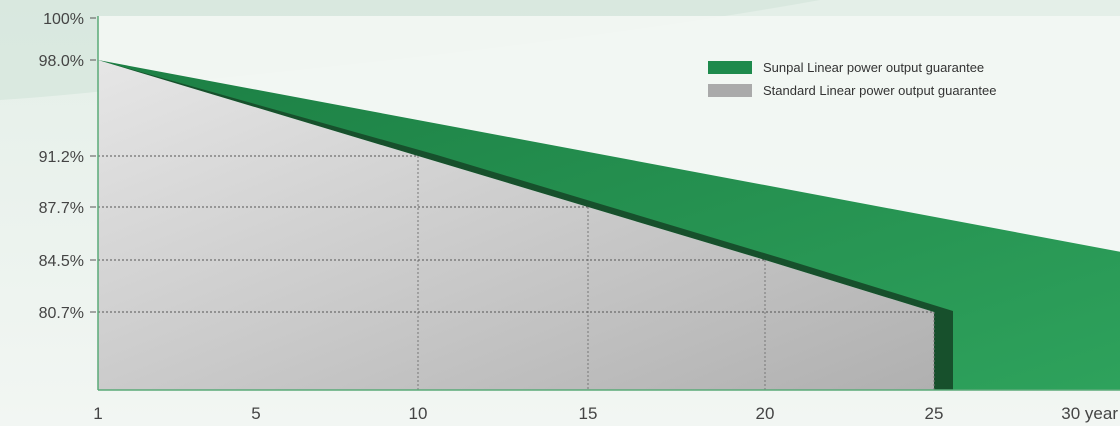 The image size is (1120, 426). I want to click on y-tick-label: 80.7%, so click(61, 313).